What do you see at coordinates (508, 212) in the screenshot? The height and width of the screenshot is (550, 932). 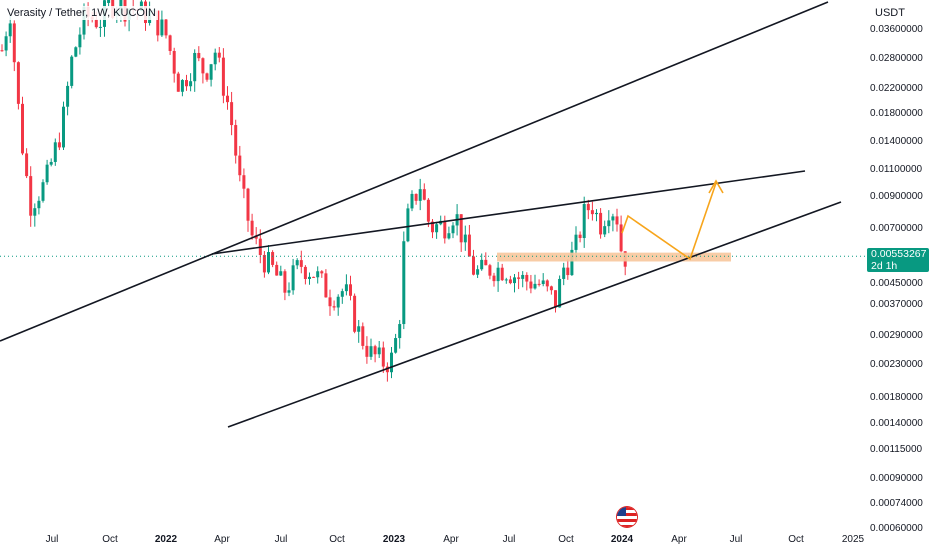 I see `resistance-line` at bounding box center [508, 212].